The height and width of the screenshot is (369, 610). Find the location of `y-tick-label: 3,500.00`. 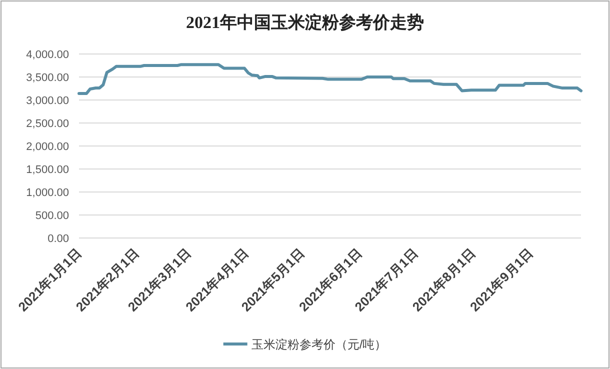

y-tick-label: 3,500.00 is located at coordinates (47, 78).